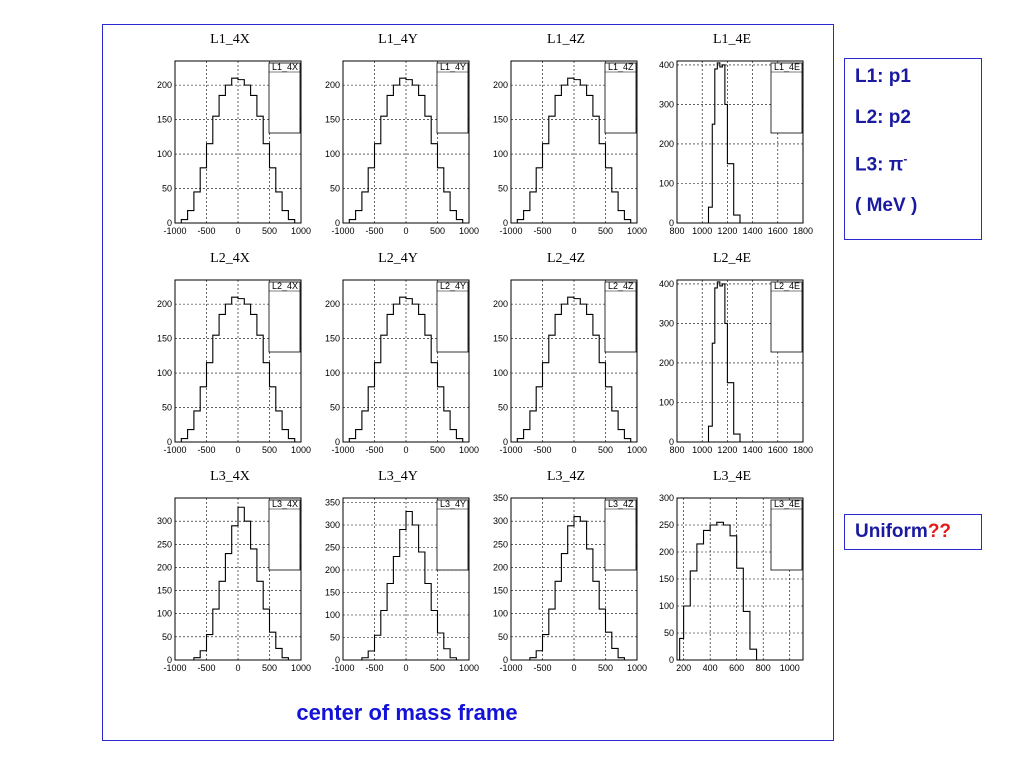 This screenshot has height=768, width=1024. I want to click on figure-caption: center of mass frame, so click(407, 712).